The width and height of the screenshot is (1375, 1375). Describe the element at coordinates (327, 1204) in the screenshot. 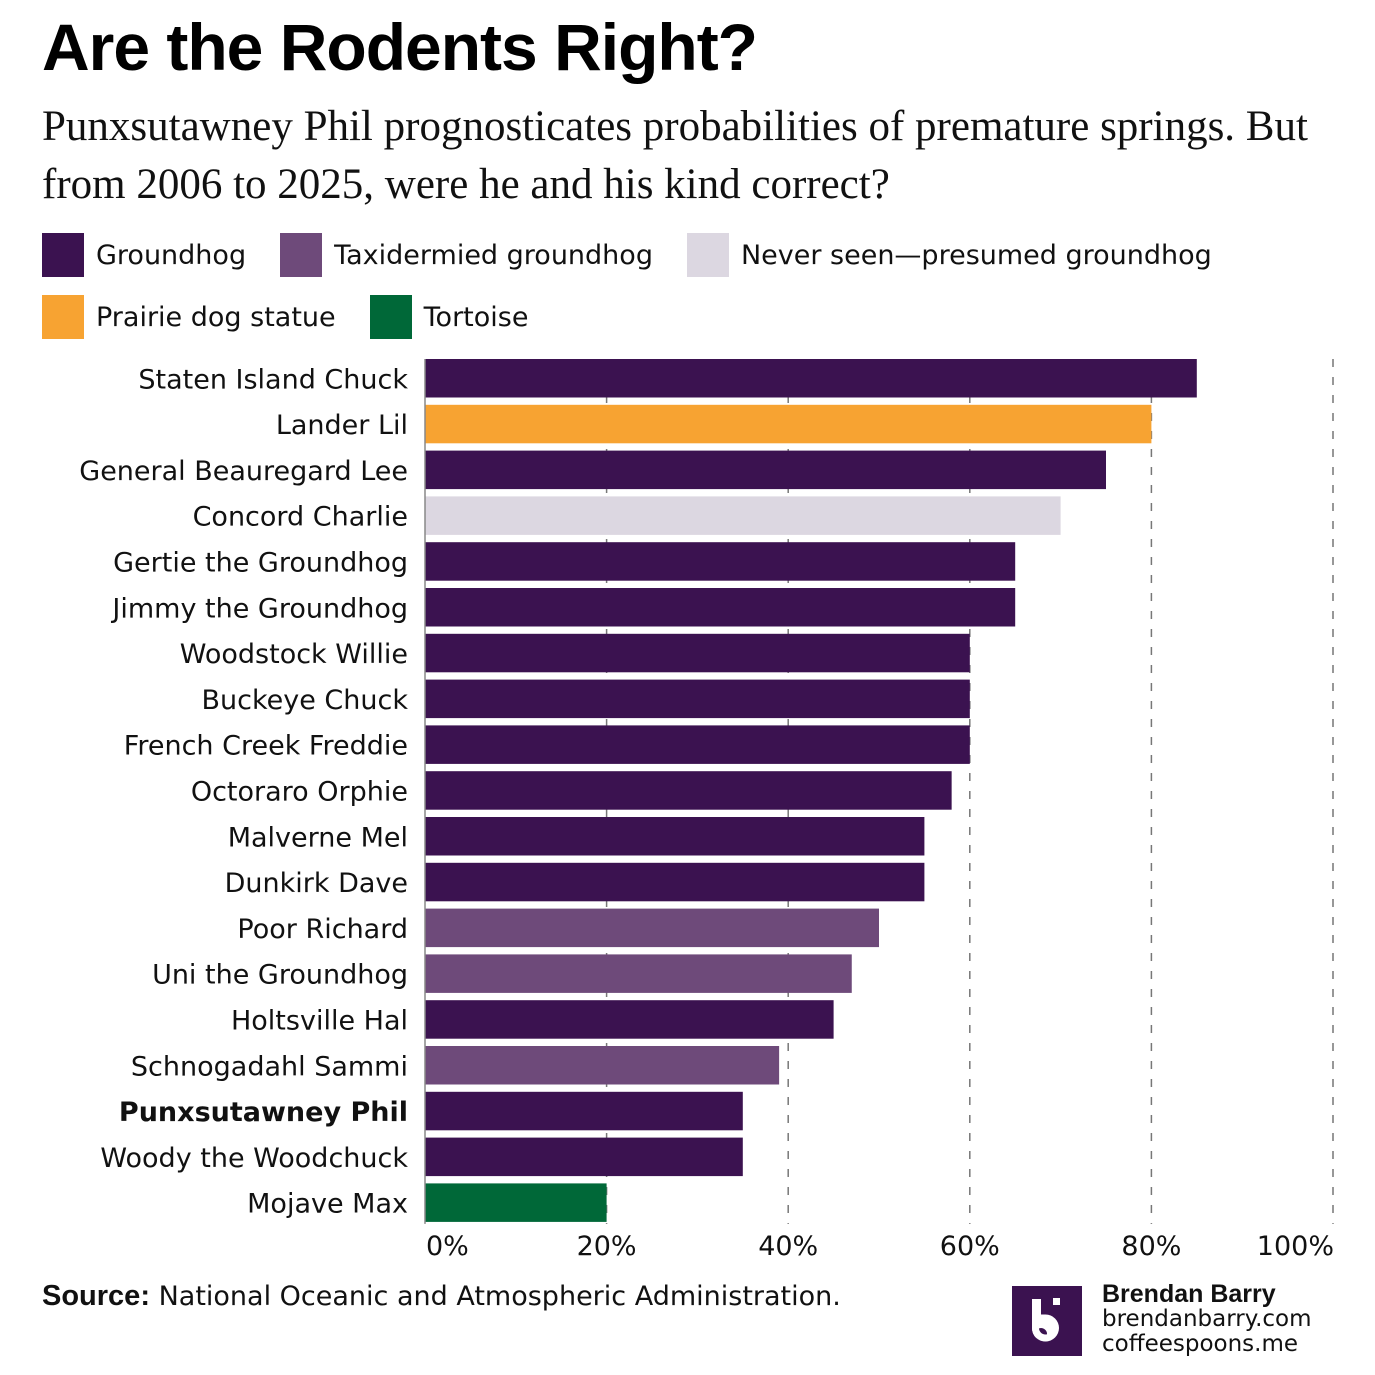

I see `category-label: Mojave Max` at that location.